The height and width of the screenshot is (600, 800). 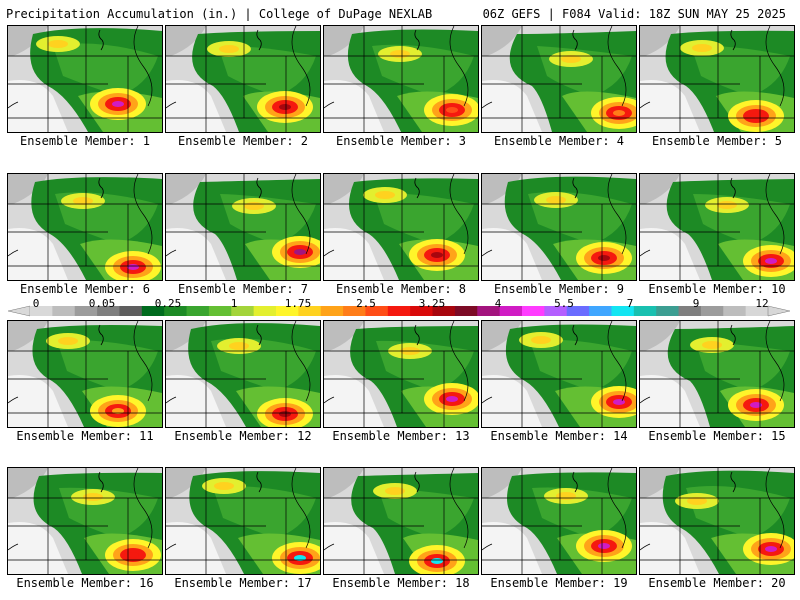 What do you see at coordinates (102, 303) in the screenshot?
I see `colorbar-tick-label: 0.05` at bounding box center [102, 303].